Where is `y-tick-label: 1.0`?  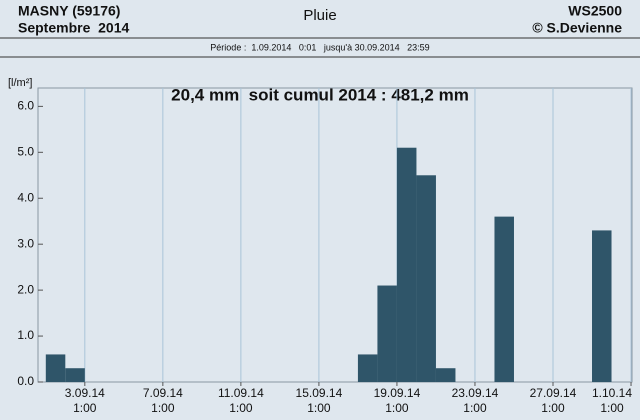
y-tick-label: 1.0 is located at coordinates (25, 335).